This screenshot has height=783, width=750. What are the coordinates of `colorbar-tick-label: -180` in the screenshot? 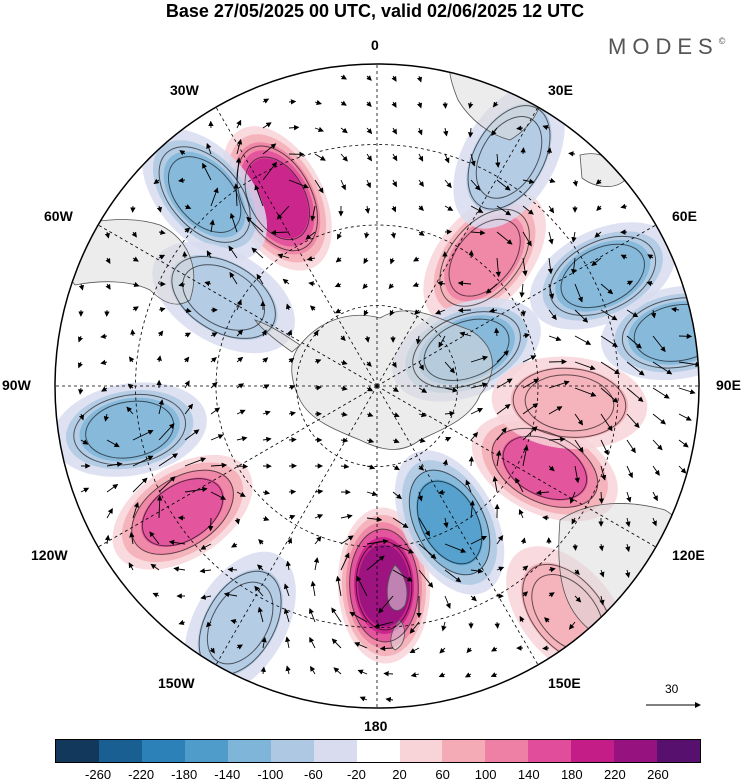 It's located at (184, 774).